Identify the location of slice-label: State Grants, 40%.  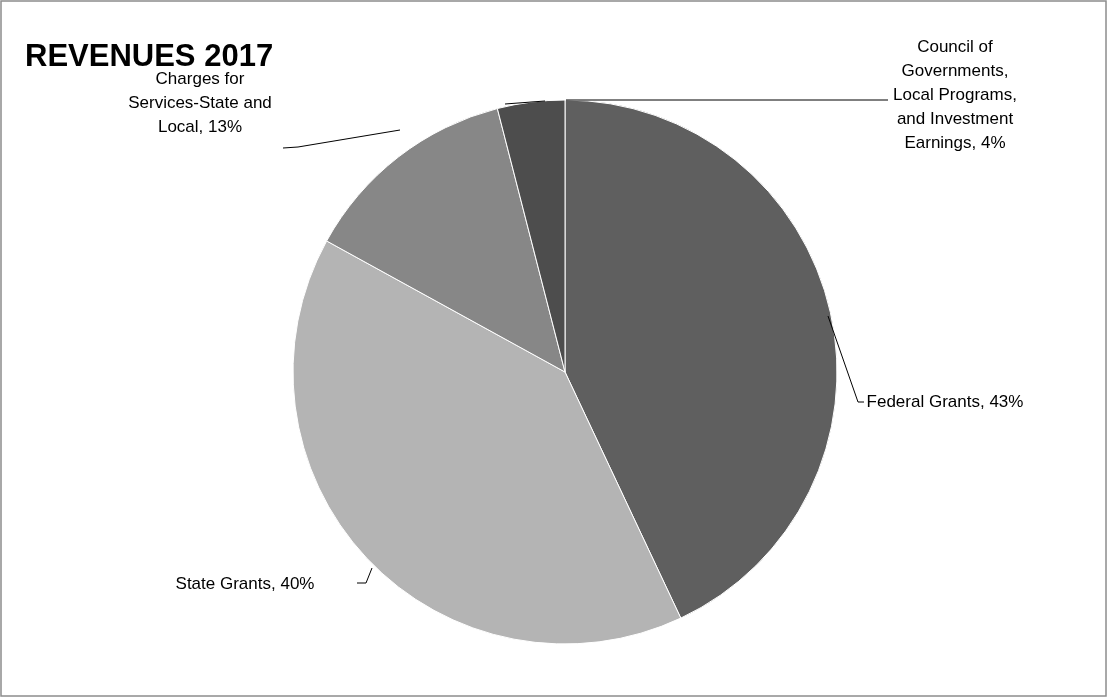
(245, 583).